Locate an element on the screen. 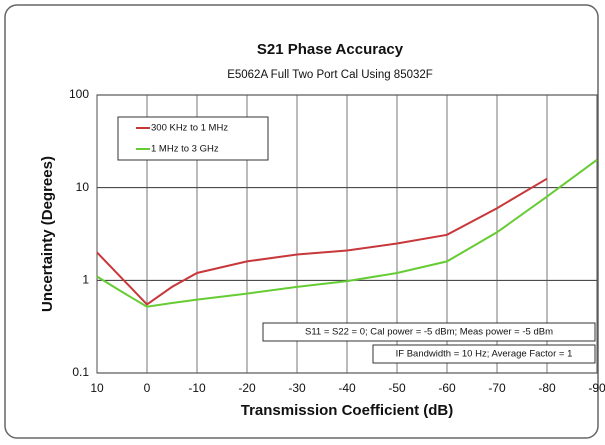  annotation: IF Bandwidth = 10 Hz; Average Factor = 1 is located at coordinates (484, 354).